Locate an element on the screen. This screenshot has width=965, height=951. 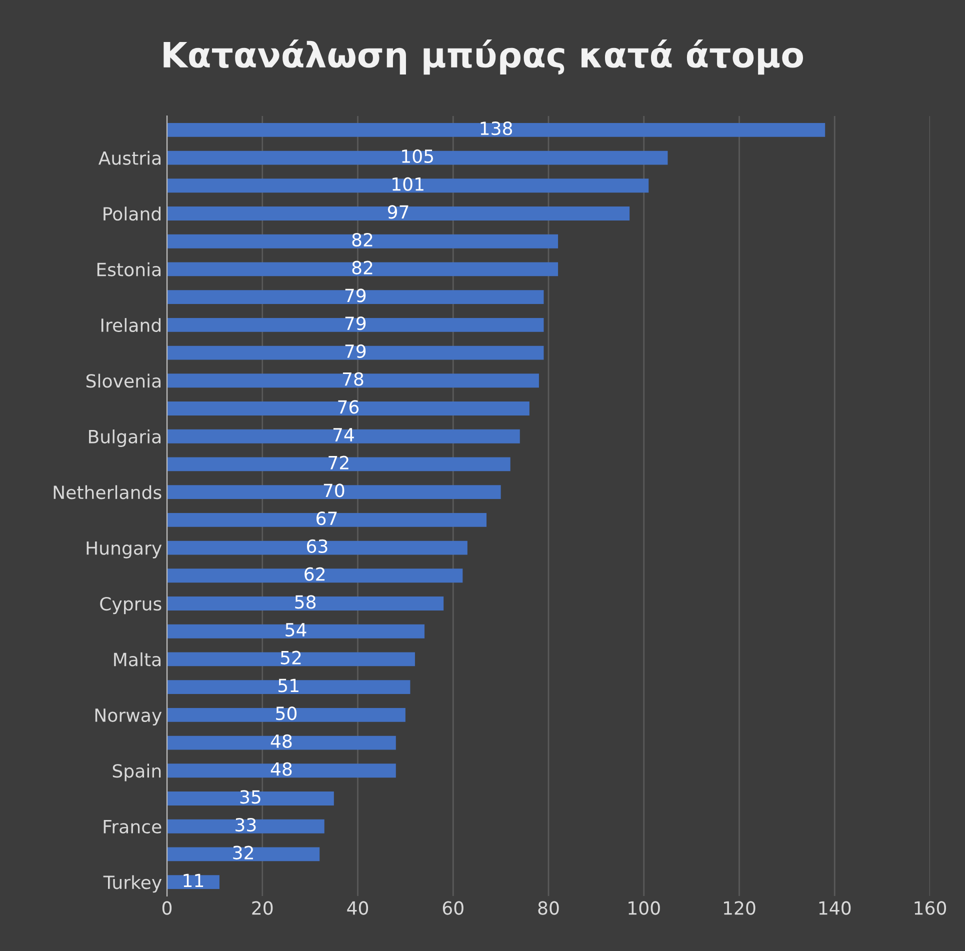
x-tick-label: 0 is located at coordinates (167, 908).